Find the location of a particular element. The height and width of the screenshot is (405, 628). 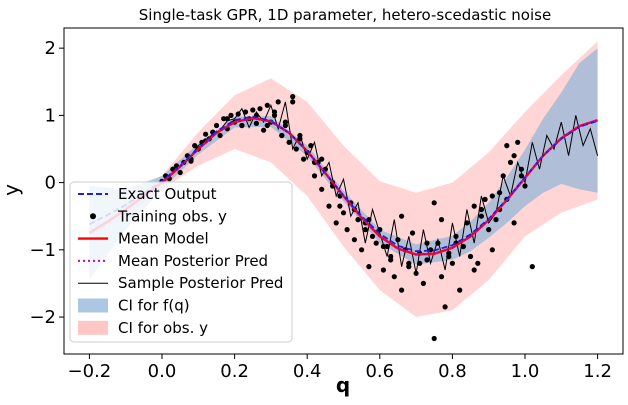

x-tick-label: 0.2 is located at coordinates (234, 371).